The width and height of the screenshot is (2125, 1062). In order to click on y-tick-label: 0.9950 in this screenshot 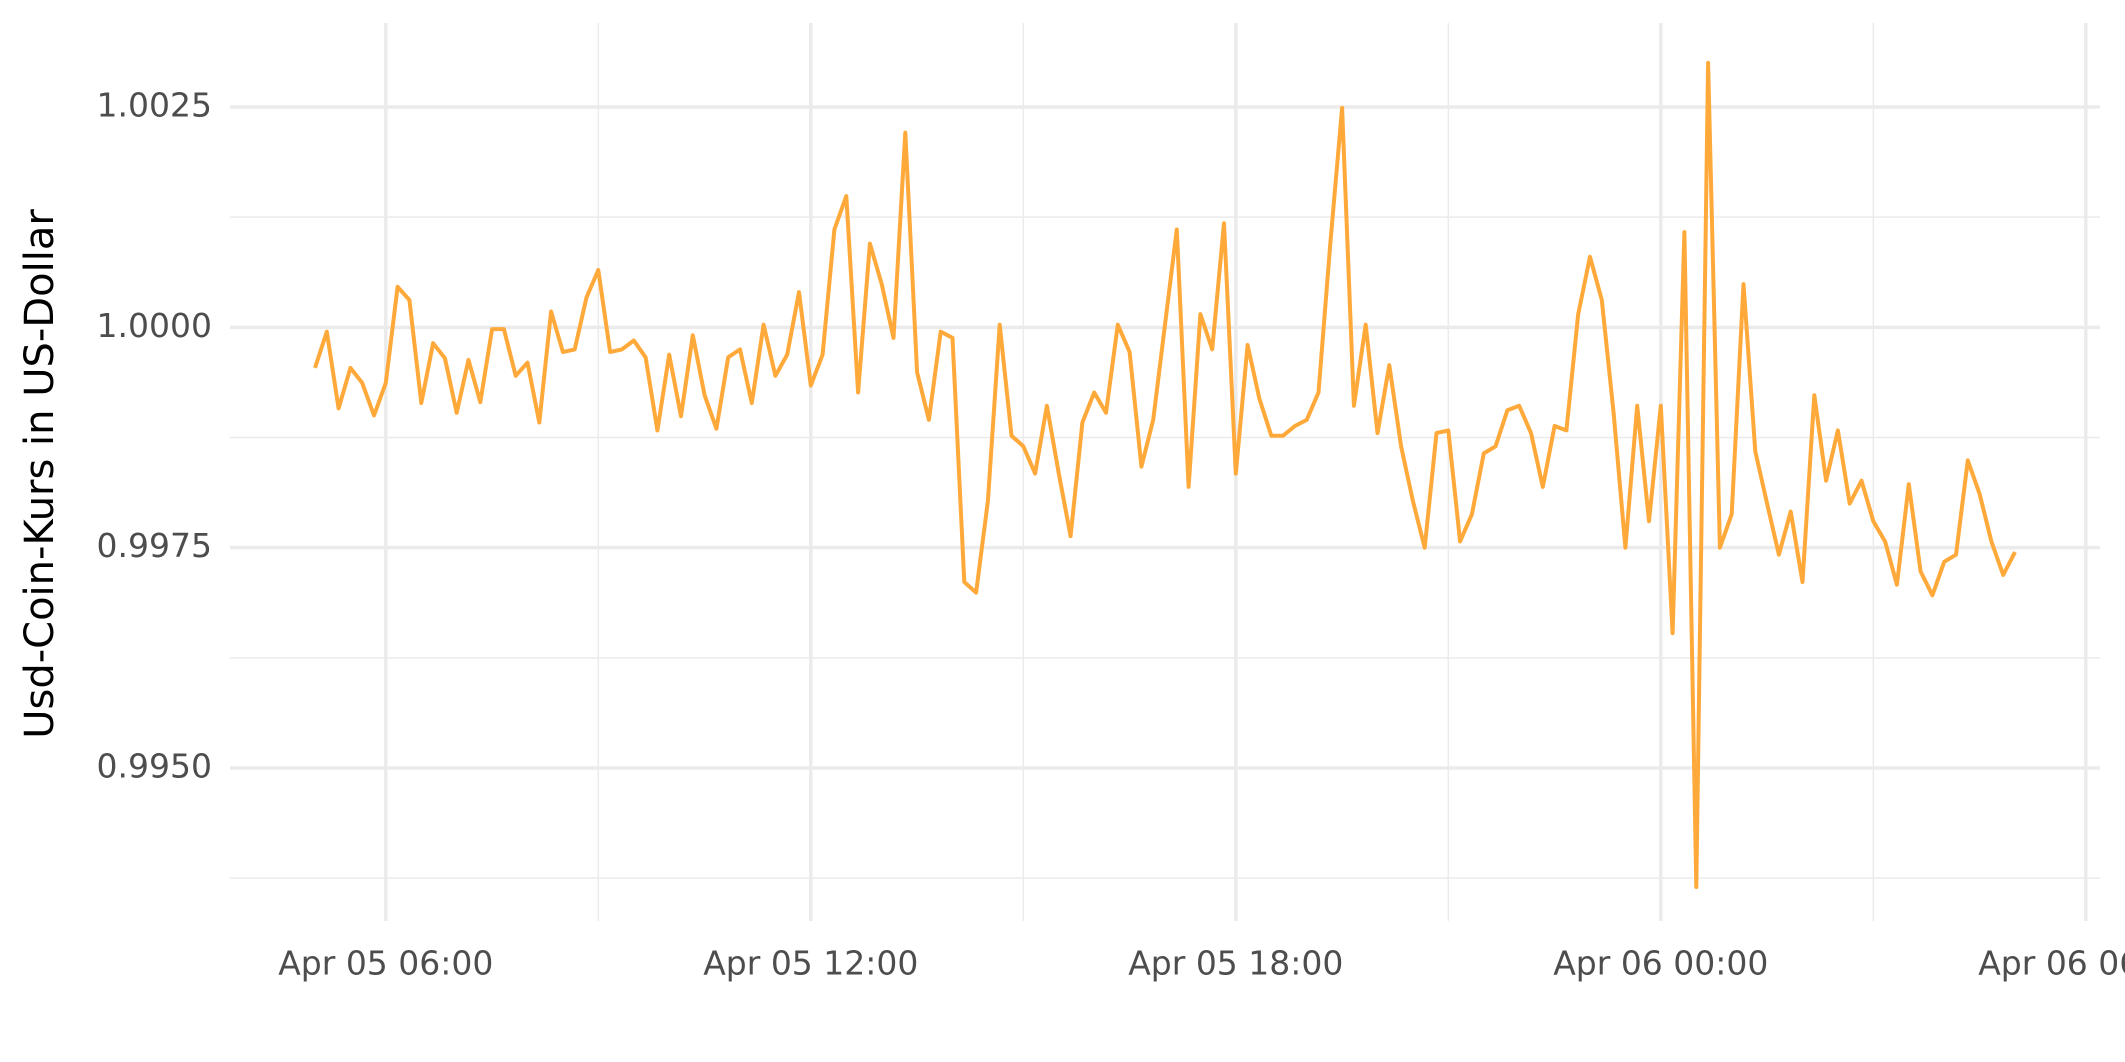, I will do `click(154, 765)`.